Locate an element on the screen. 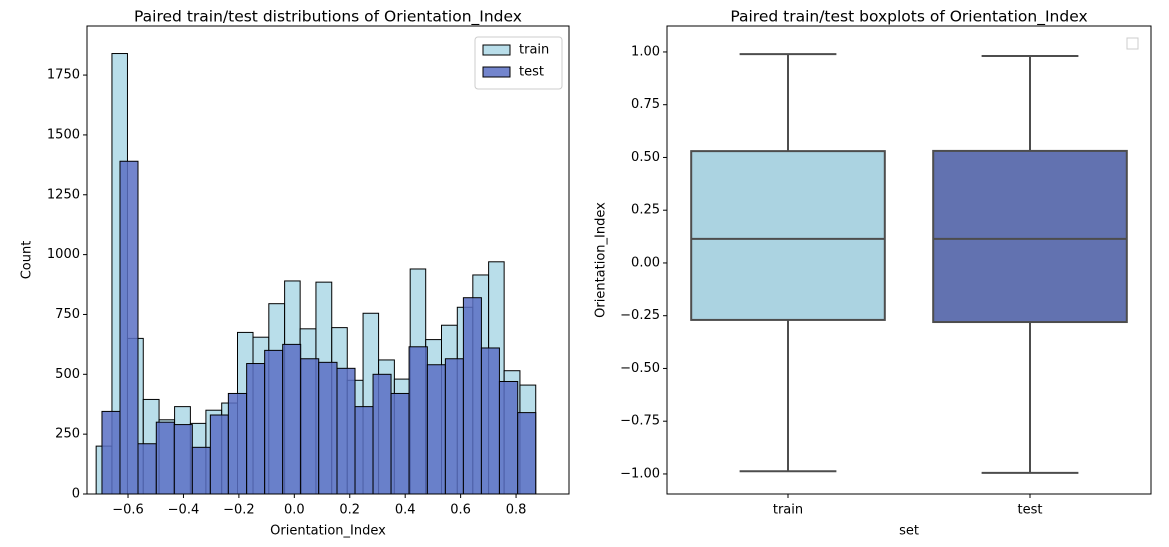 This screenshot has height=547, width=1169. x-tick-label: −0.4 is located at coordinates (184, 510).